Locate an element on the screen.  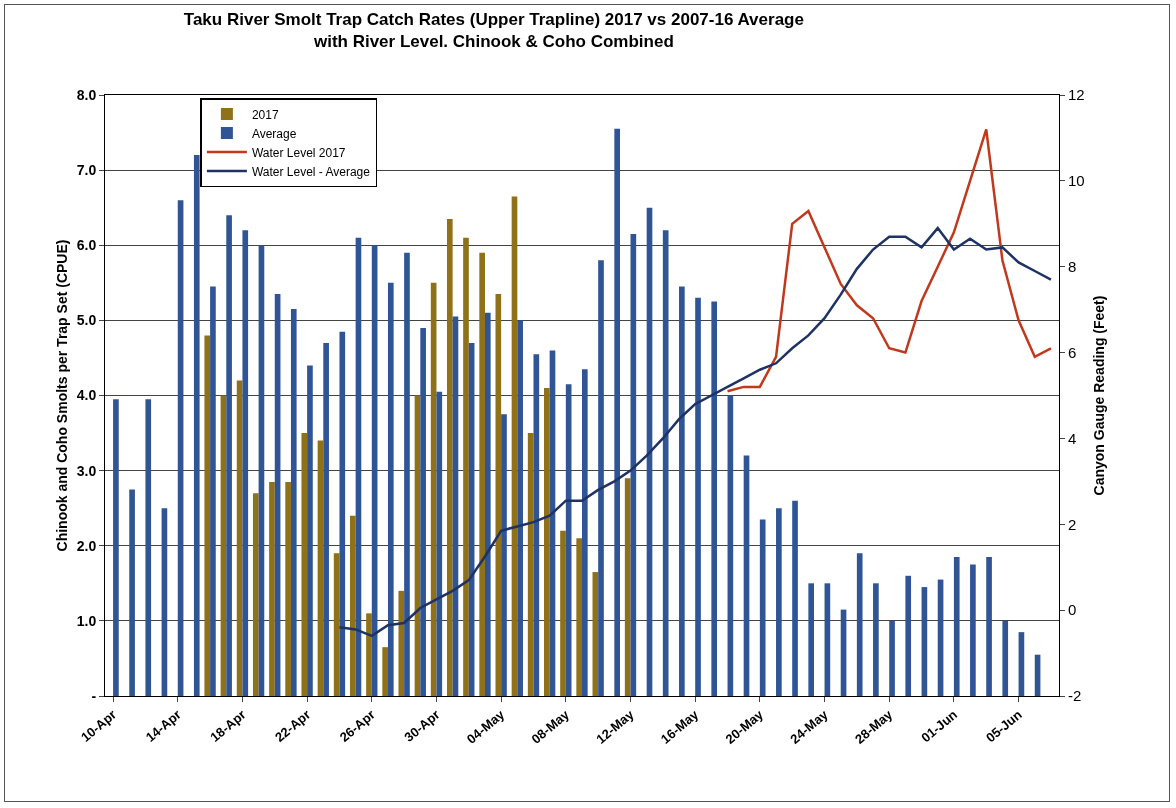
y-tick-label: 3.0 is located at coordinates (86, 470).